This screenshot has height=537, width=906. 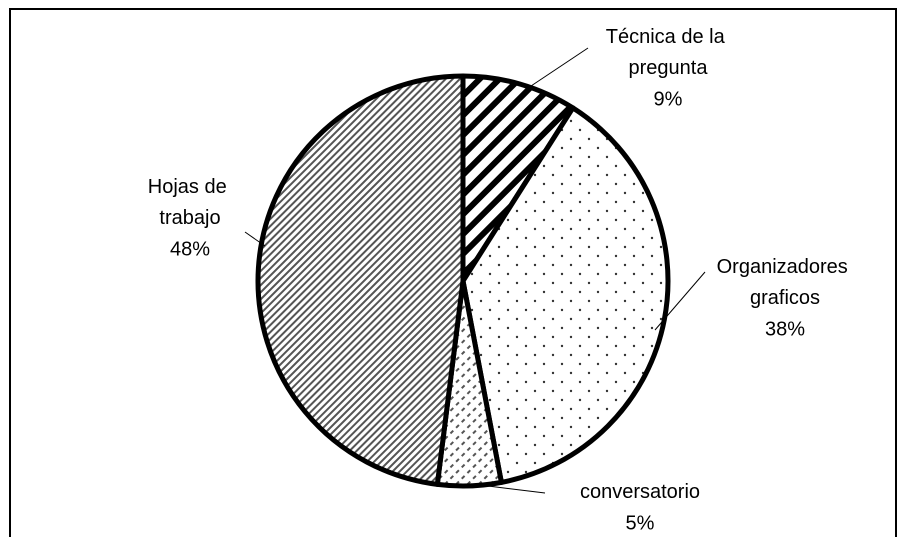 I want to click on value-label: 9%, so click(x=668, y=99).